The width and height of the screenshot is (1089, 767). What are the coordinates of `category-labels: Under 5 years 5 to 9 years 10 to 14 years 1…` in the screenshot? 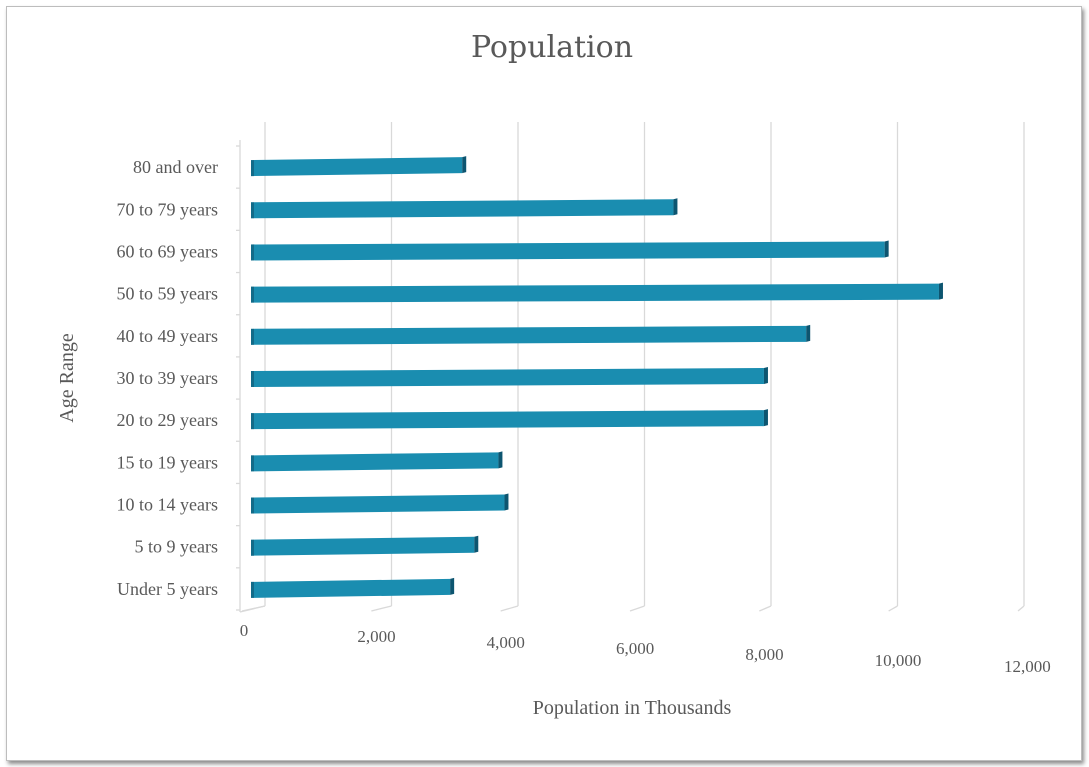 It's located at (167, 378).